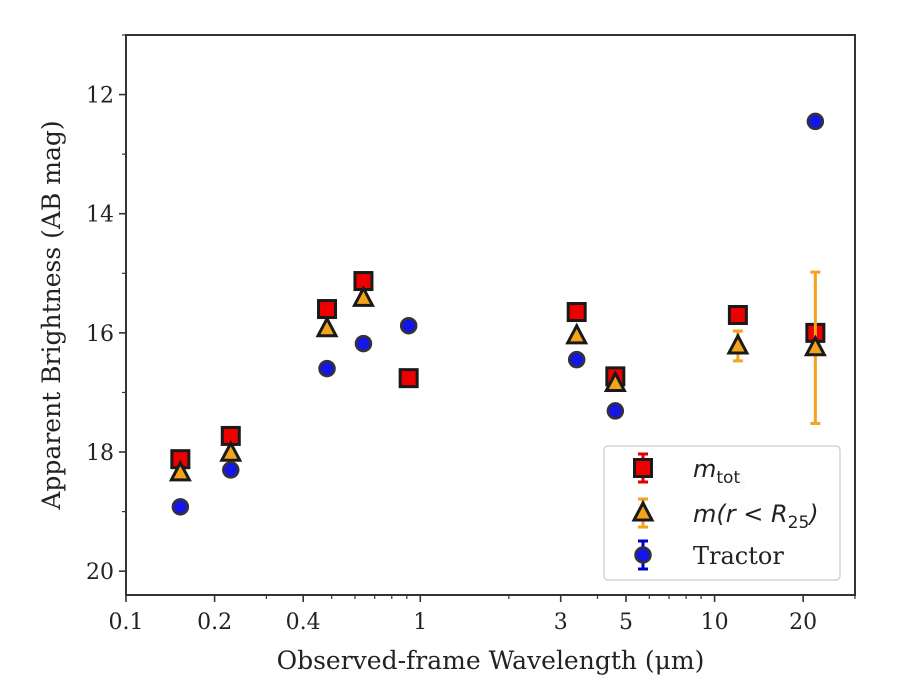  I want to click on x-tick-label: 20, so click(803, 622).